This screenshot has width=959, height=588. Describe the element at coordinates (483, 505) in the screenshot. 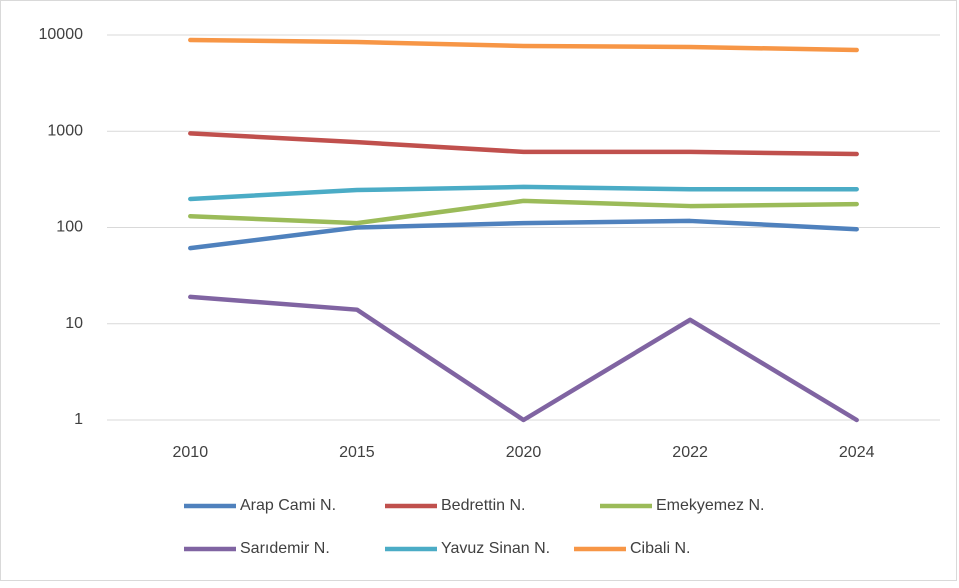

I see `legend-label: Bedrettin N.` at that location.